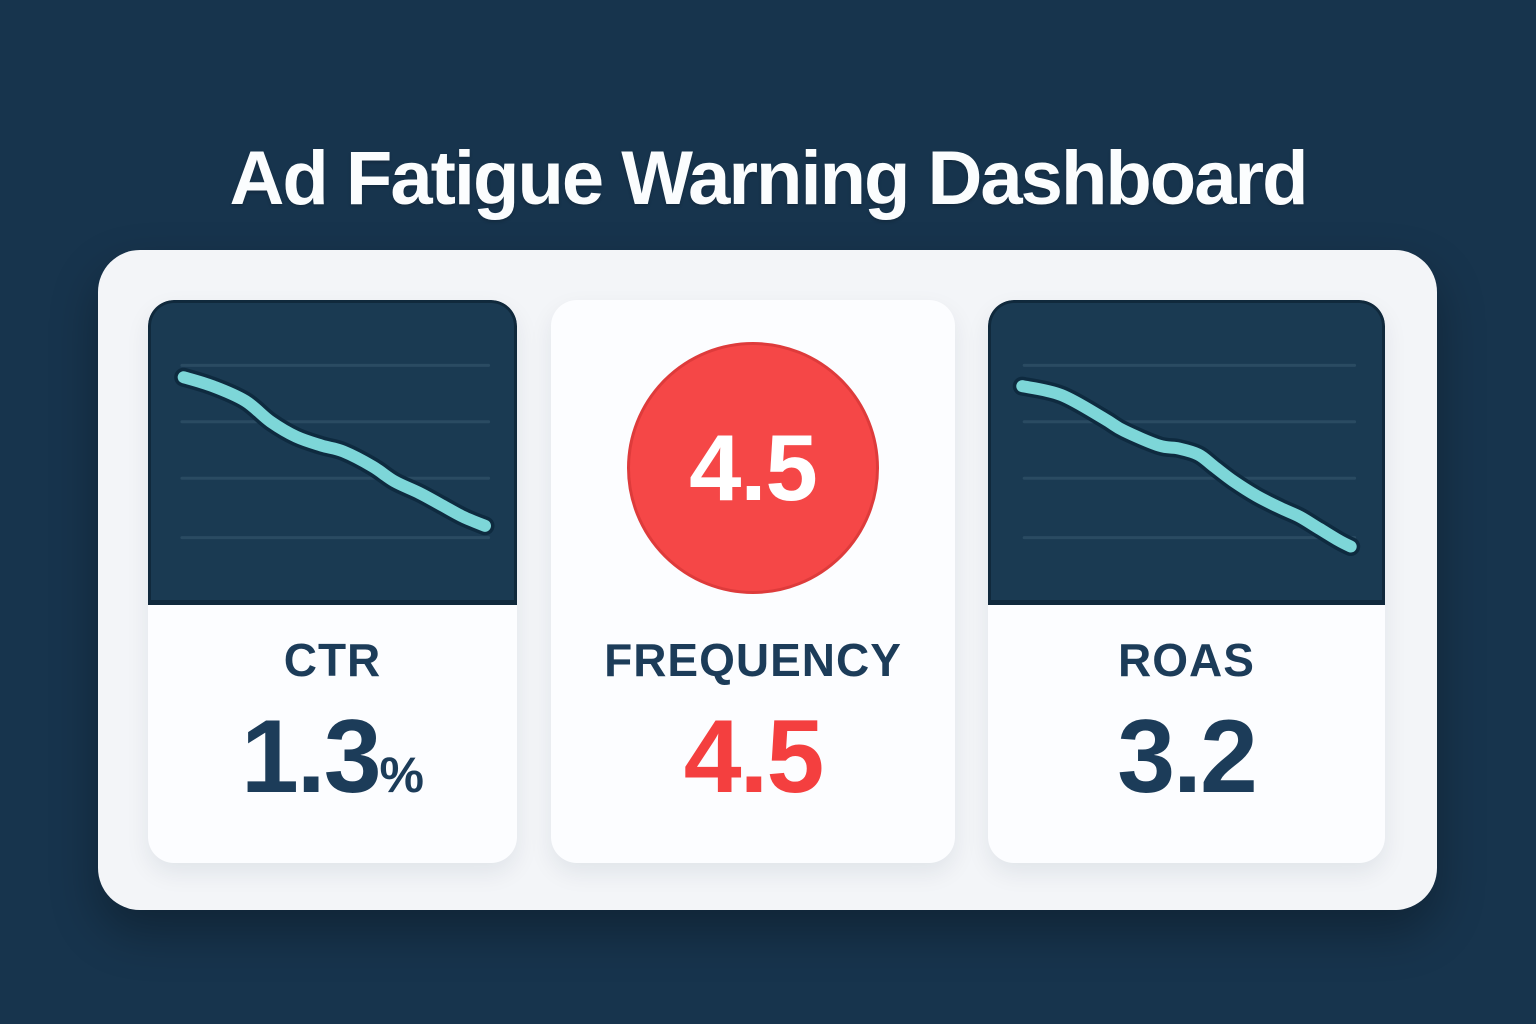 The width and height of the screenshot is (1536, 1024). I want to click on page-title: Ad Fatigue Warning Dashboard, so click(769, 178).